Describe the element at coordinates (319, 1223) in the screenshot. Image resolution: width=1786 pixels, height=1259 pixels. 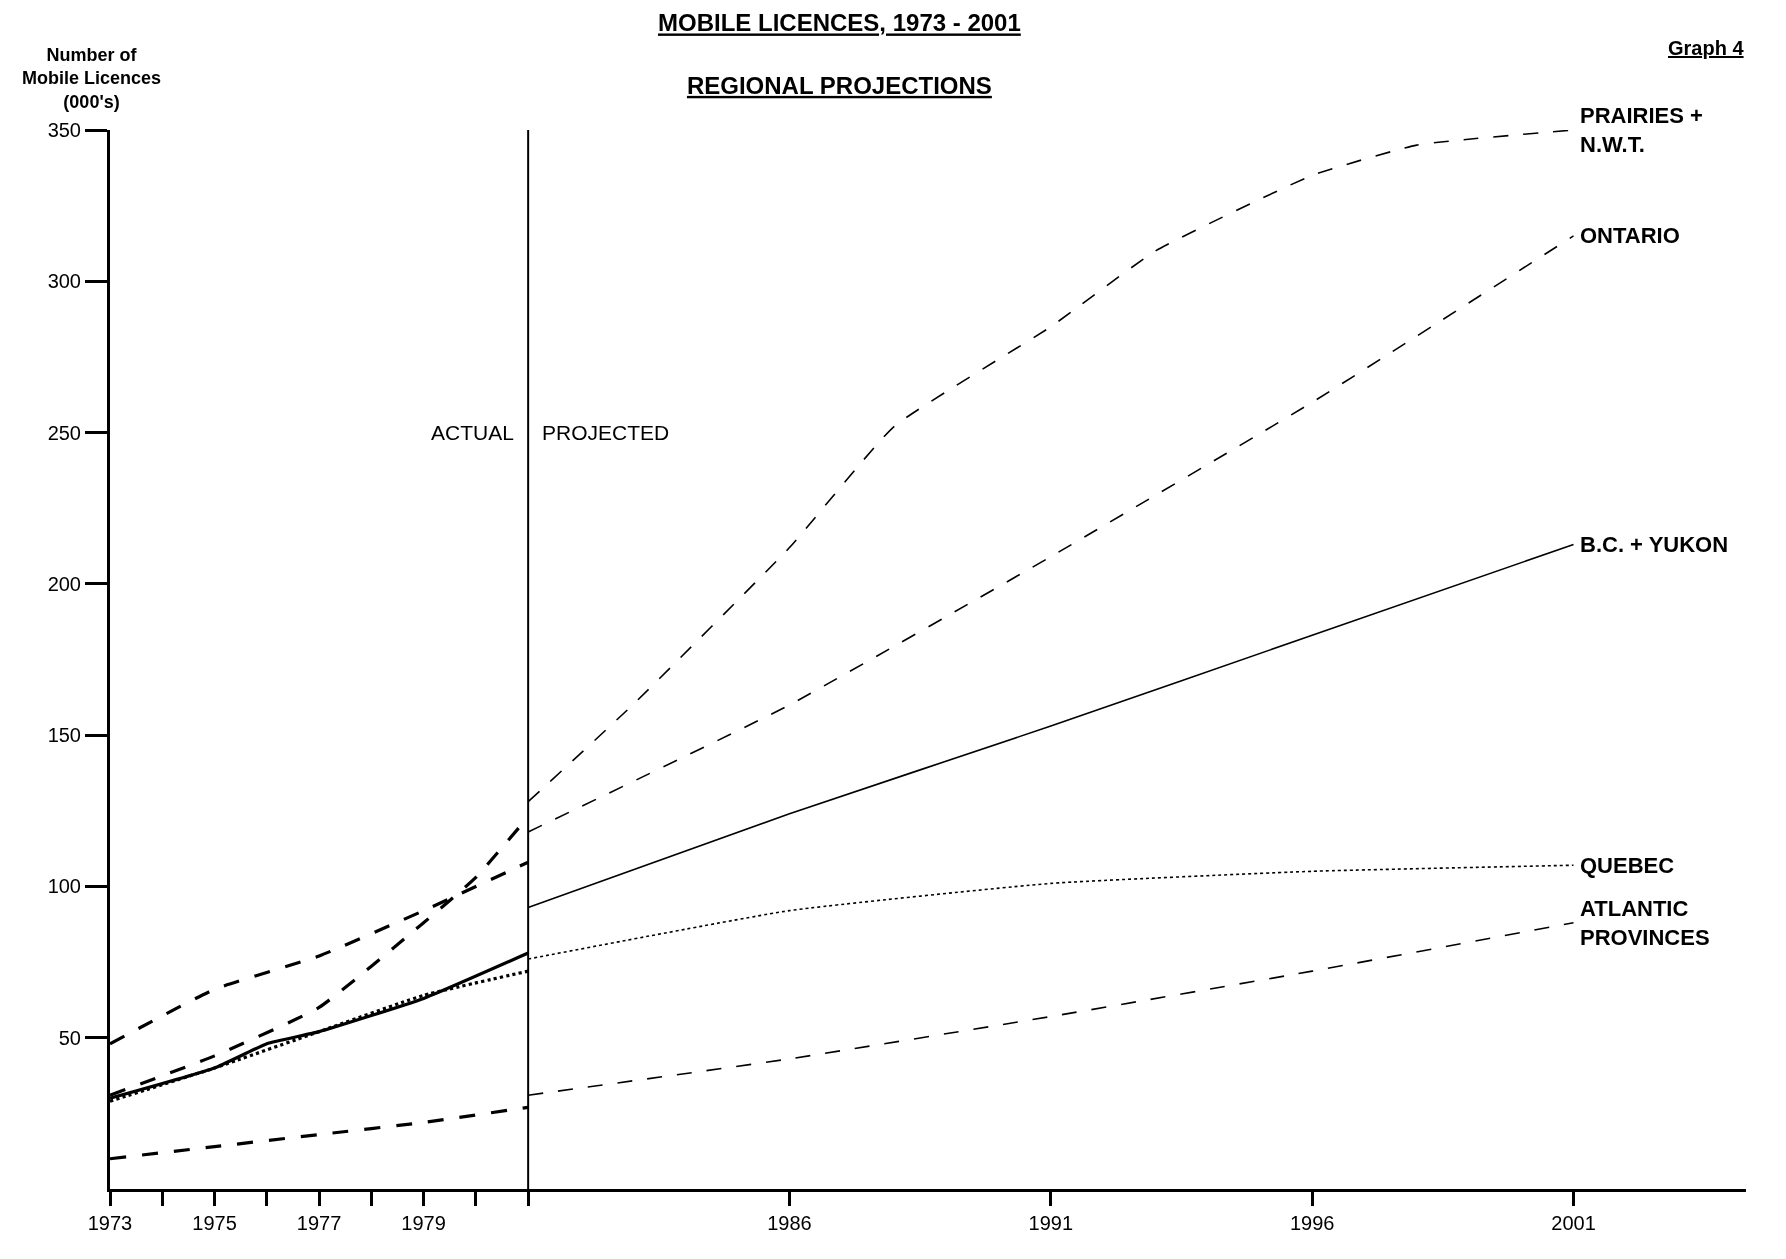
I see `x-tick-label: 1977` at that location.